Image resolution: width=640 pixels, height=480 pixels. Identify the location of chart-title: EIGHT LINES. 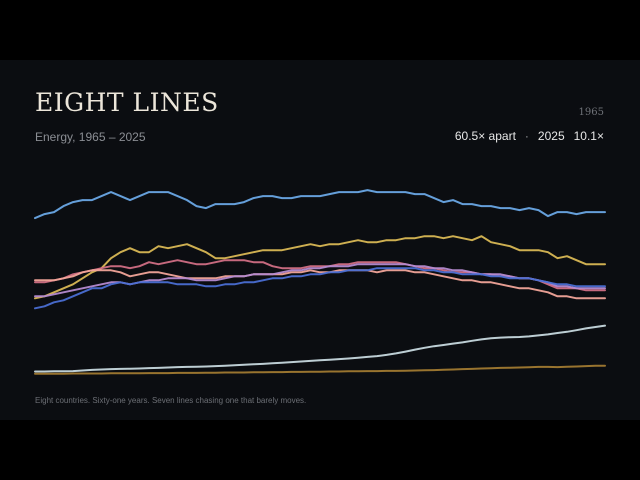
(127, 102).